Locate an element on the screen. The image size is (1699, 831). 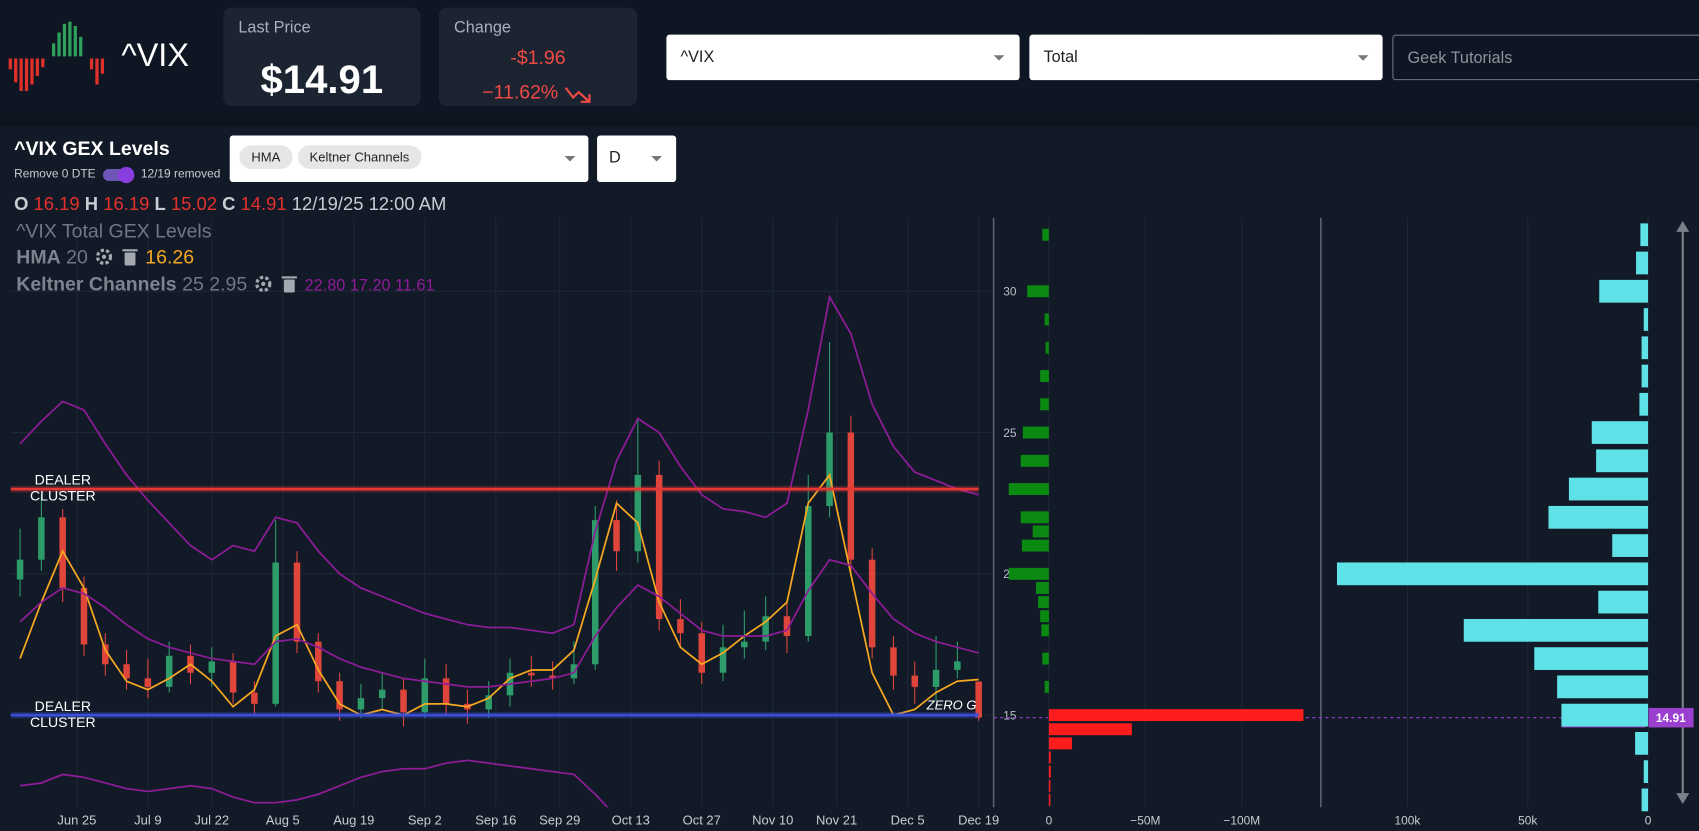
ohlc-key: C is located at coordinates (229, 204).